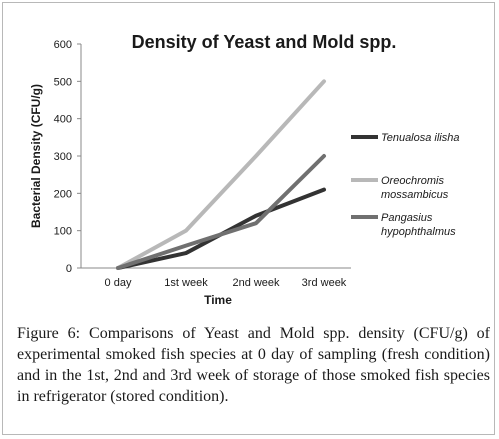  Describe the element at coordinates (63, 232) in the screenshot. I see `y-tick-label: 100` at that location.